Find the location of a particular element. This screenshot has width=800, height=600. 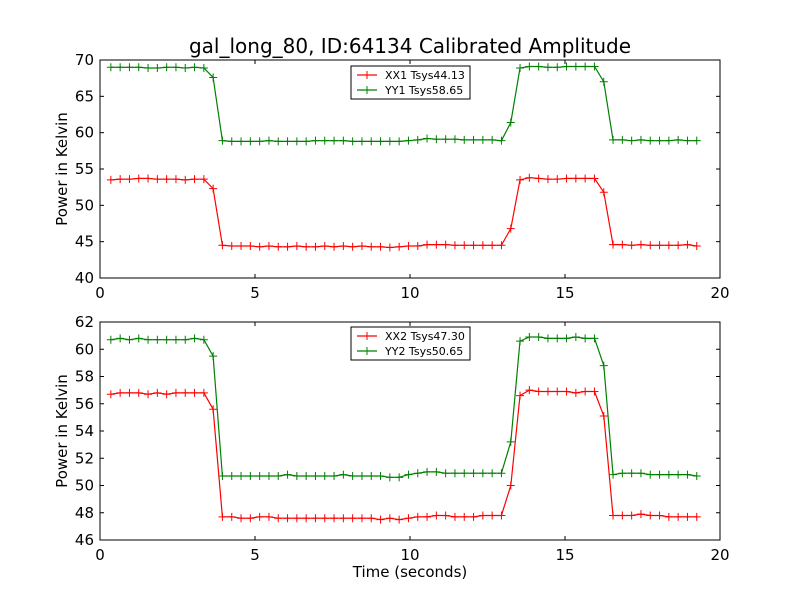

x-tick-label: 5 is located at coordinates (255, 293).